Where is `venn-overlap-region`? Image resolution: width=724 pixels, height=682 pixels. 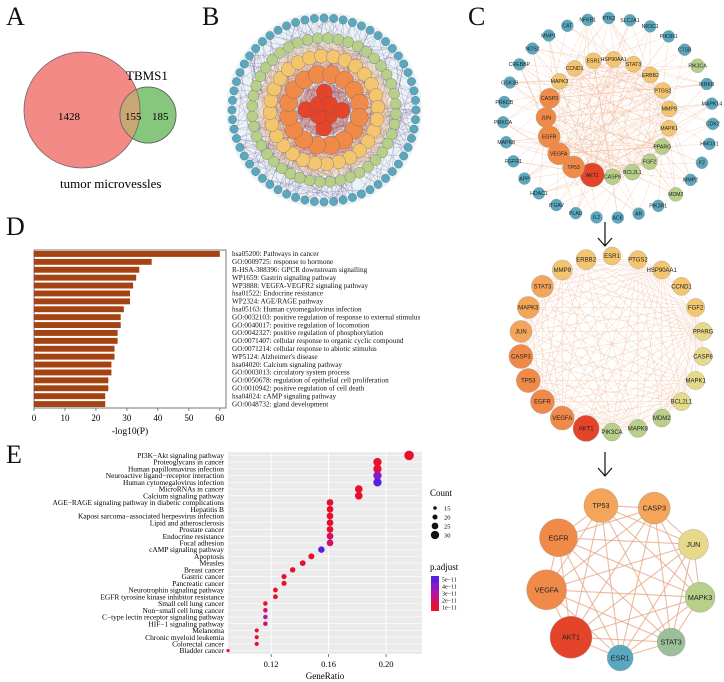
venn-overlap-region is located at coordinates (130, 115).